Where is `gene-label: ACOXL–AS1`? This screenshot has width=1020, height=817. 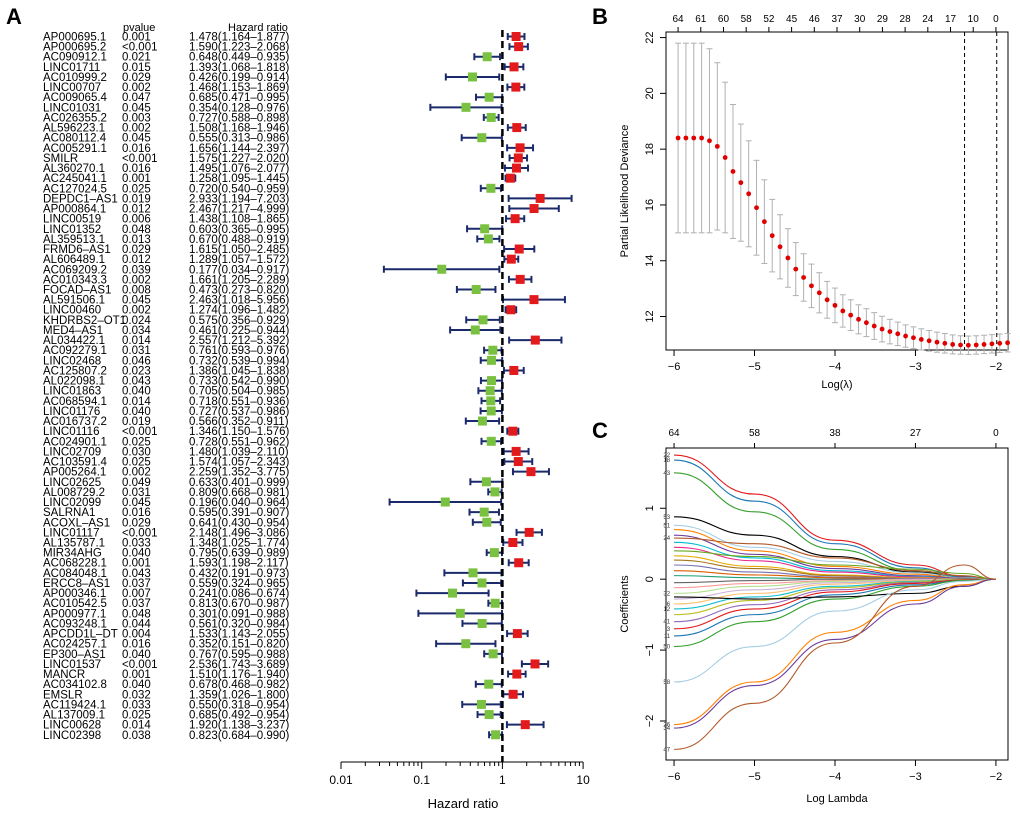
gene-label: ACOXL–AS1 is located at coordinates (76, 523).